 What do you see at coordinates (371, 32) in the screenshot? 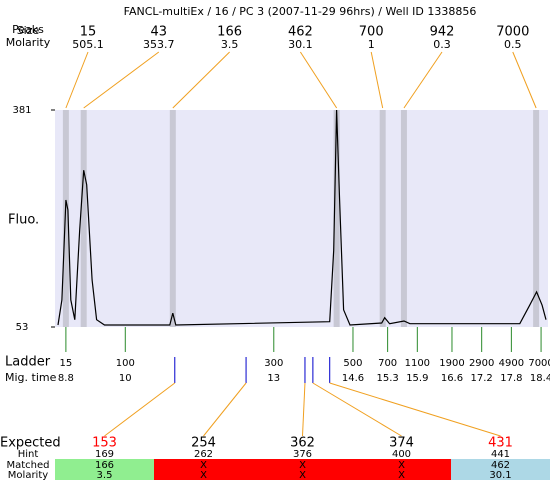
I see `peak-size: 700` at bounding box center [371, 32].